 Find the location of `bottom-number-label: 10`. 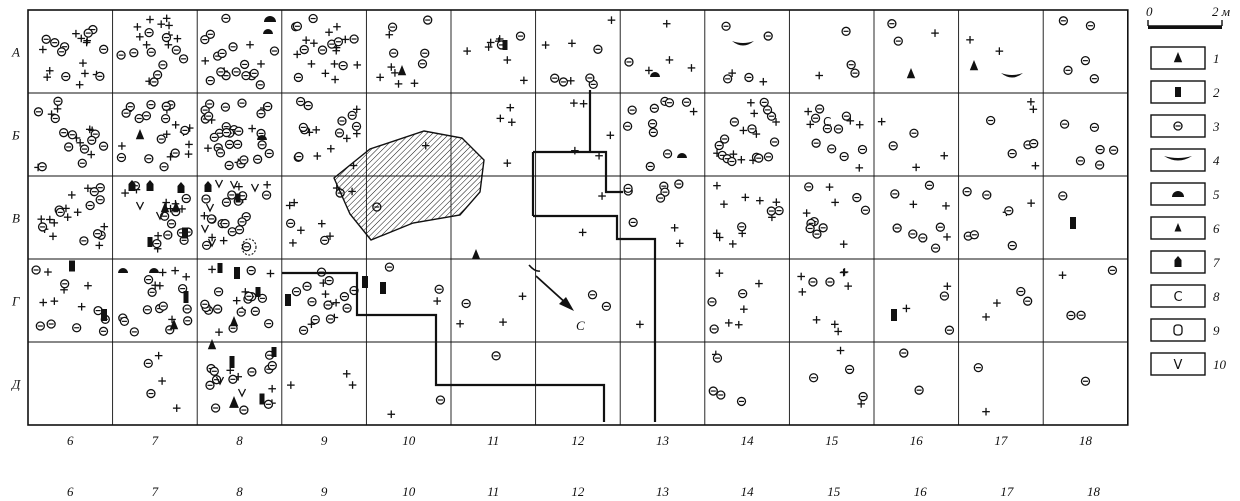

bottom-number-label: 10 is located at coordinates (409, 491).